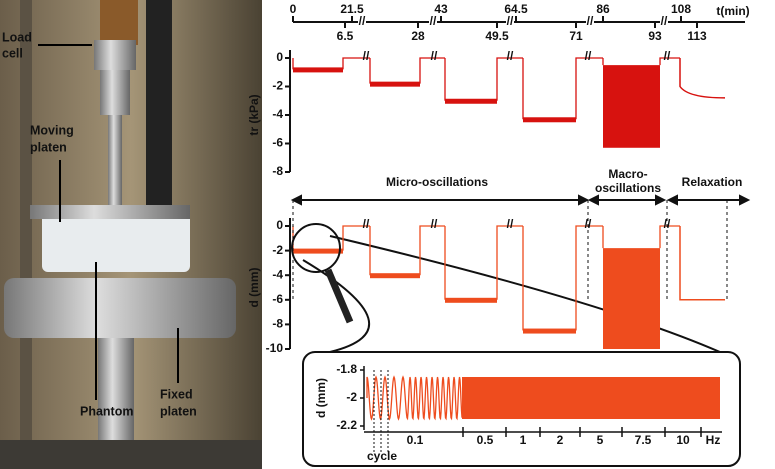 The height and width of the screenshot is (469, 775). What do you see at coordinates (560, 440) in the screenshot?
I see `x-tick-label: 2` at bounding box center [560, 440].